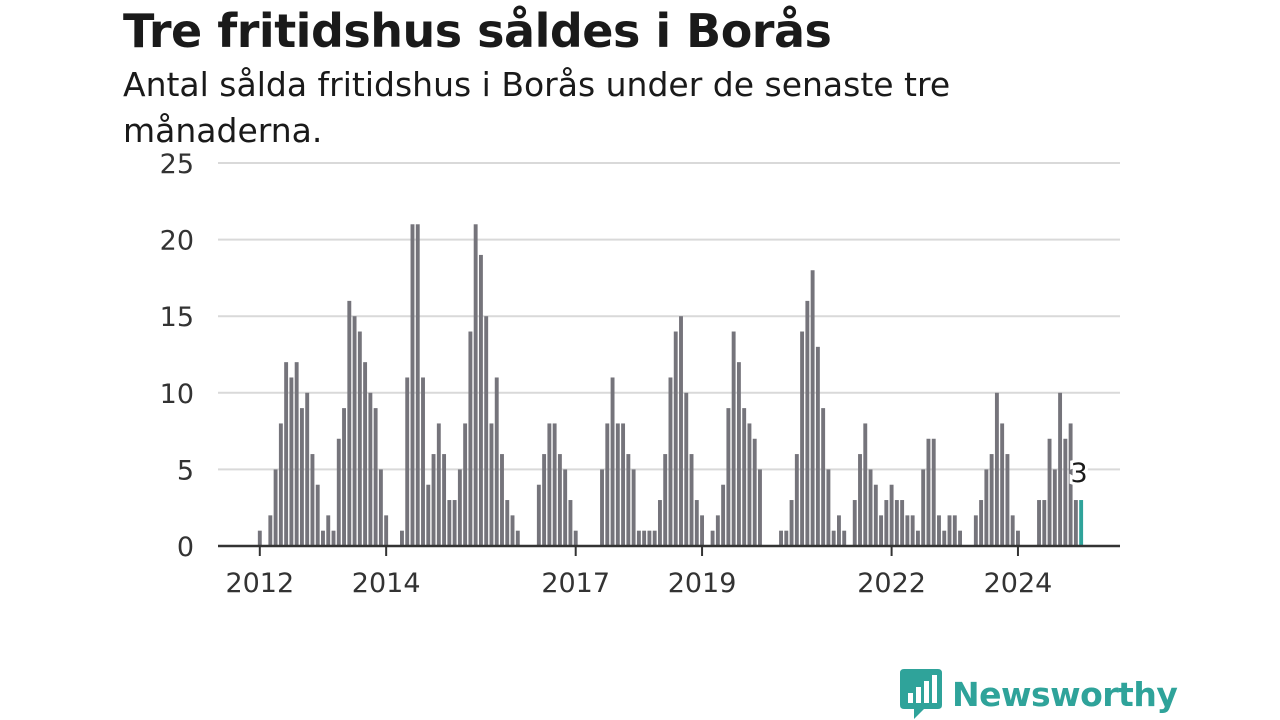 The image size is (1280, 720). I want to click on y-tick-label: 15, so click(177, 317).